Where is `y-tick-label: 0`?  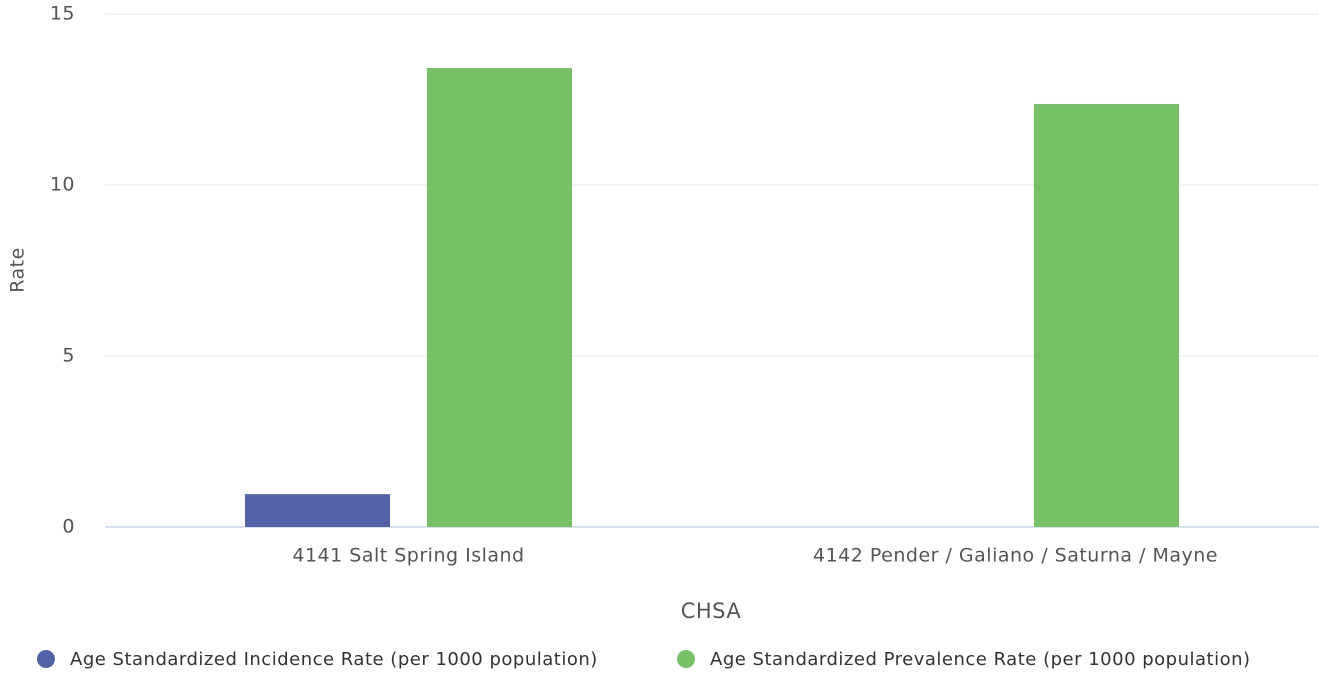 y-tick-label: 0 is located at coordinates (68, 527).